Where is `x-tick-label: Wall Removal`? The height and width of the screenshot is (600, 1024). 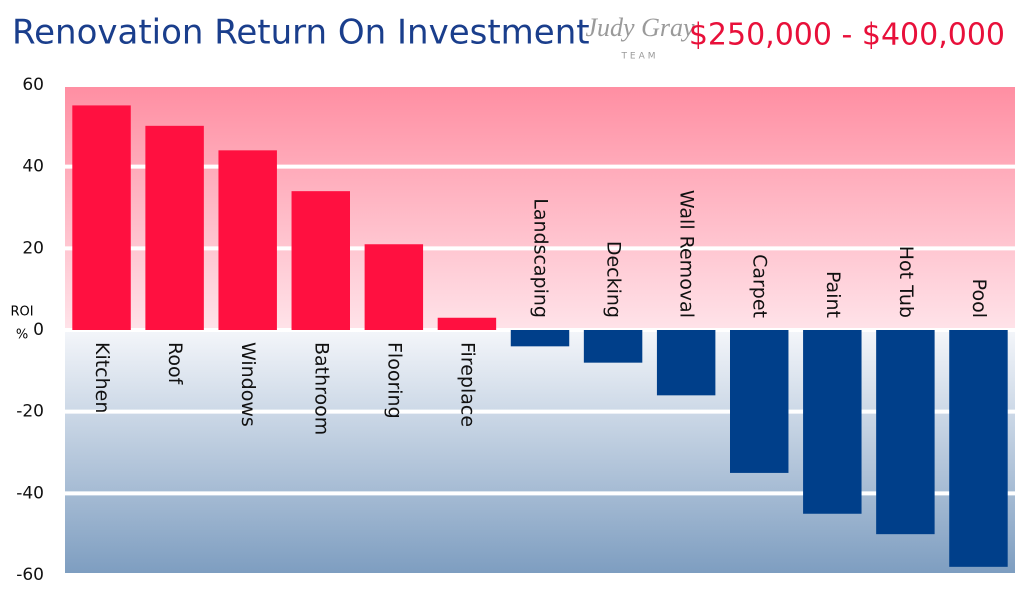
x-tick-label: Wall Removal is located at coordinates (687, 254).